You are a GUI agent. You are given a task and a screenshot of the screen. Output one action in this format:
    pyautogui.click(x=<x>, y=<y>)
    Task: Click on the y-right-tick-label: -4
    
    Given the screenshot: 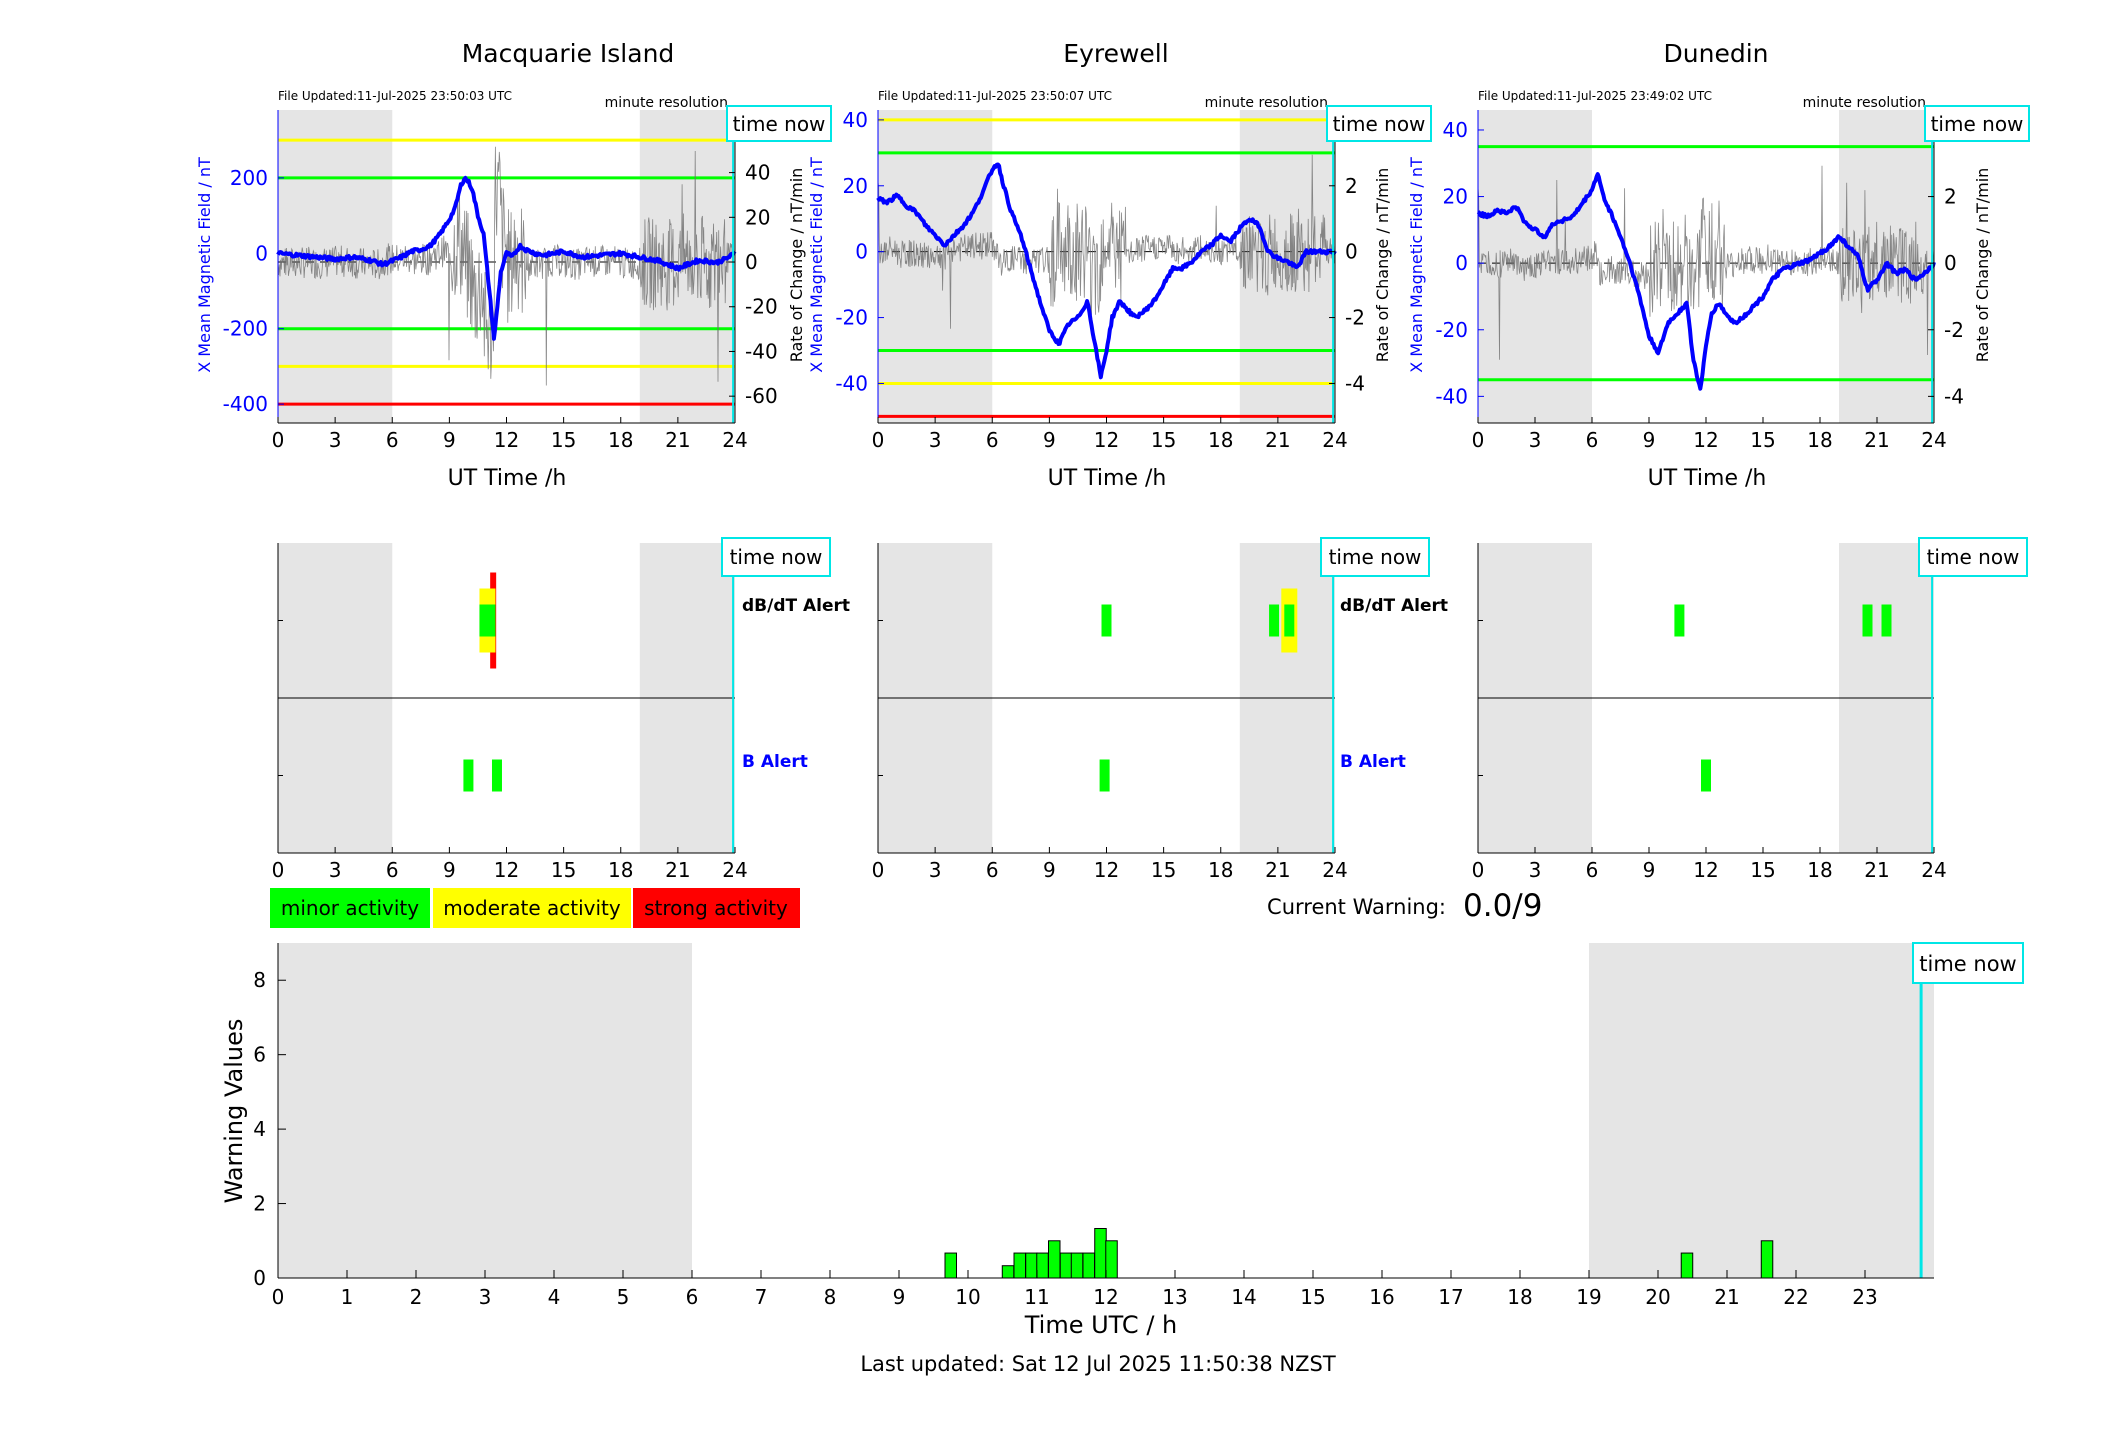 What is the action you would take?
    pyautogui.click(x=1355, y=383)
    